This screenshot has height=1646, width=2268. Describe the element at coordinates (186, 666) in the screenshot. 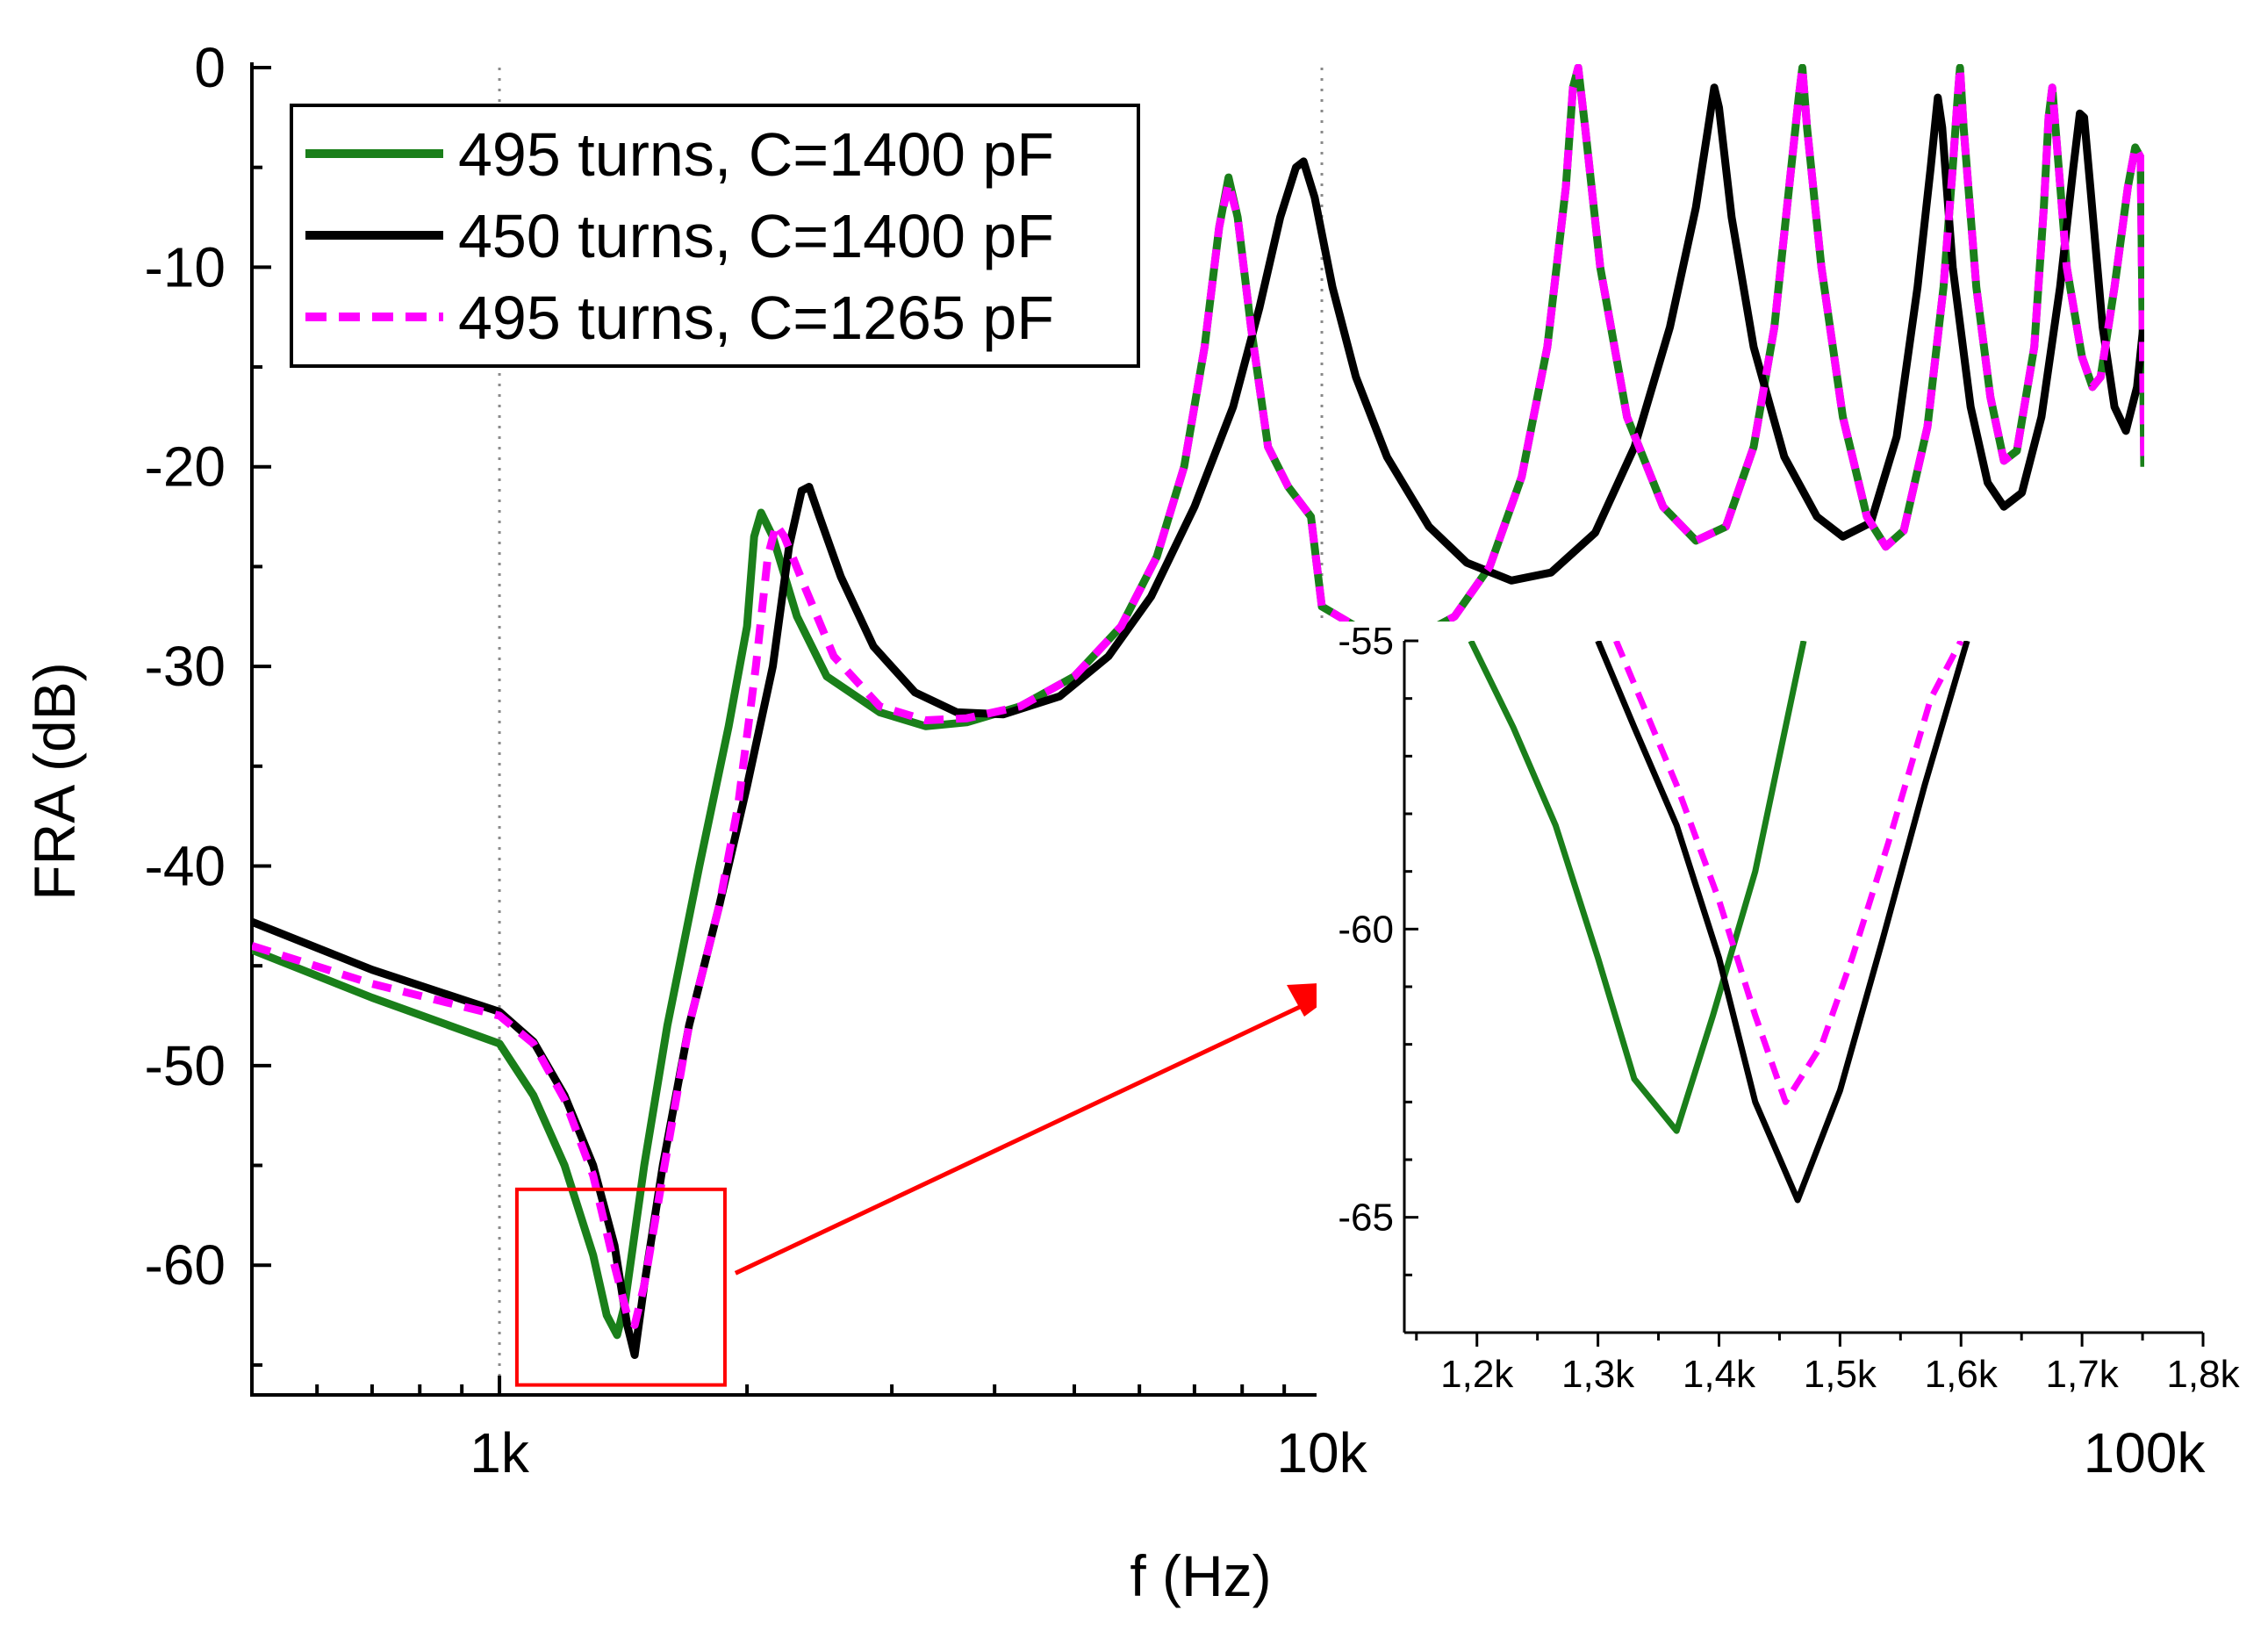

I see `y-tick-label: -30` at that location.